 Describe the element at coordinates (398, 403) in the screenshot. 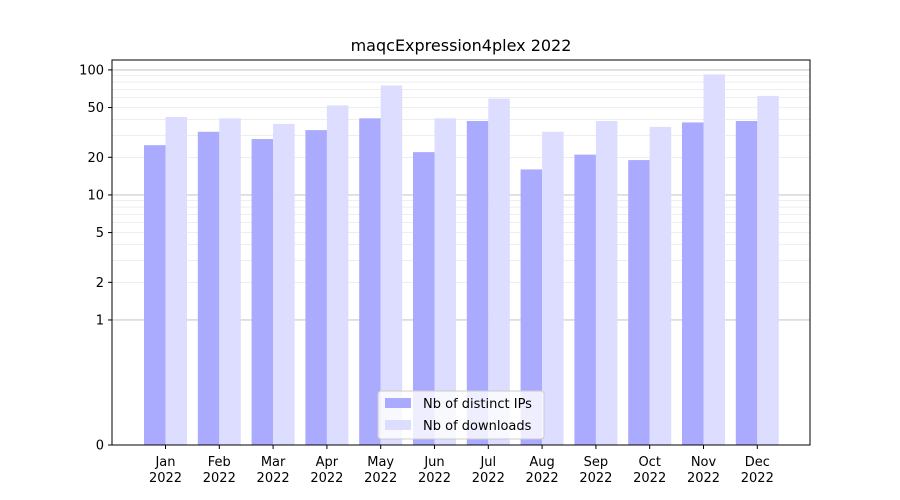

I see `legend-swatch-ips` at that location.